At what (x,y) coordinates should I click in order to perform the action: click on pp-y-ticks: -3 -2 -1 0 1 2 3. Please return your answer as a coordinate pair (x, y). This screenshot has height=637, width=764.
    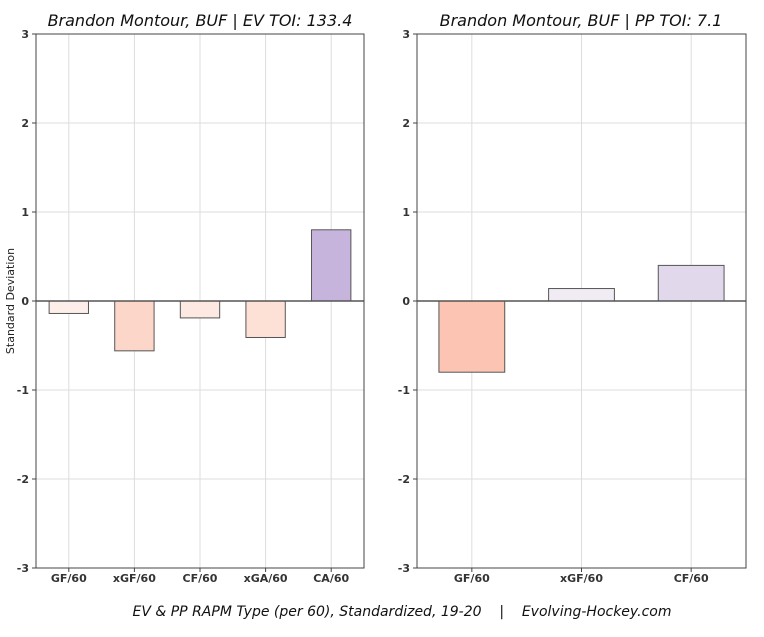
    Looking at the image, I should click on (407, 301).